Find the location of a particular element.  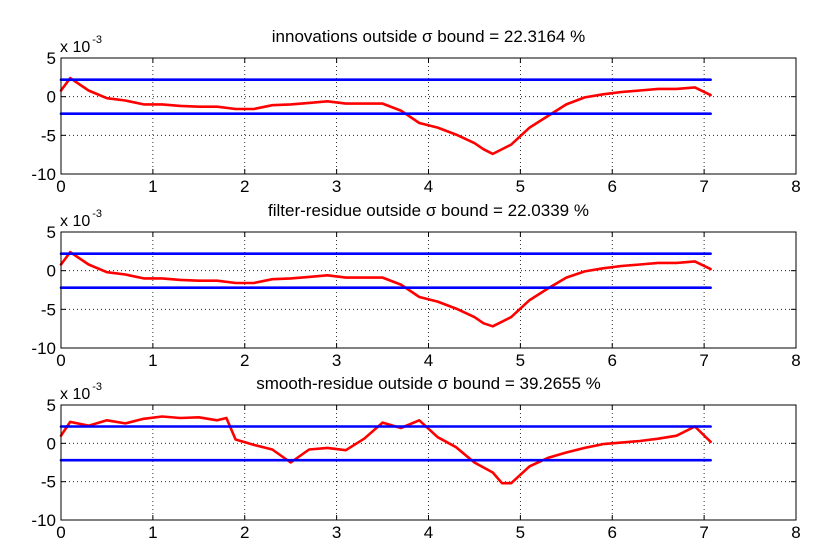

subplot-title: innovations outside σ bound = 22.3164 % is located at coordinates (428, 36).